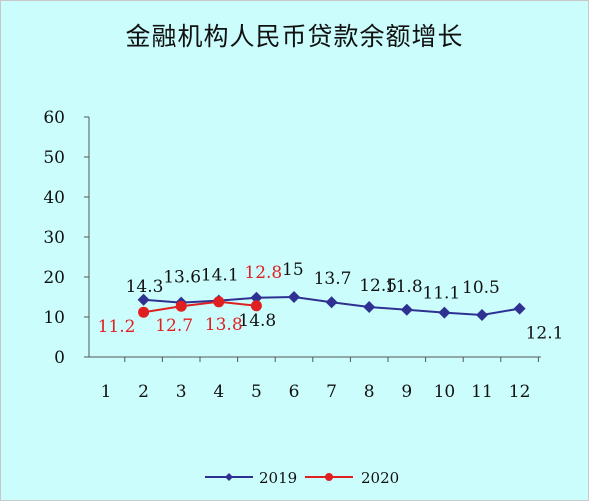 The image size is (589, 501). I want to click on y-tick-label: 50, so click(54, 158).